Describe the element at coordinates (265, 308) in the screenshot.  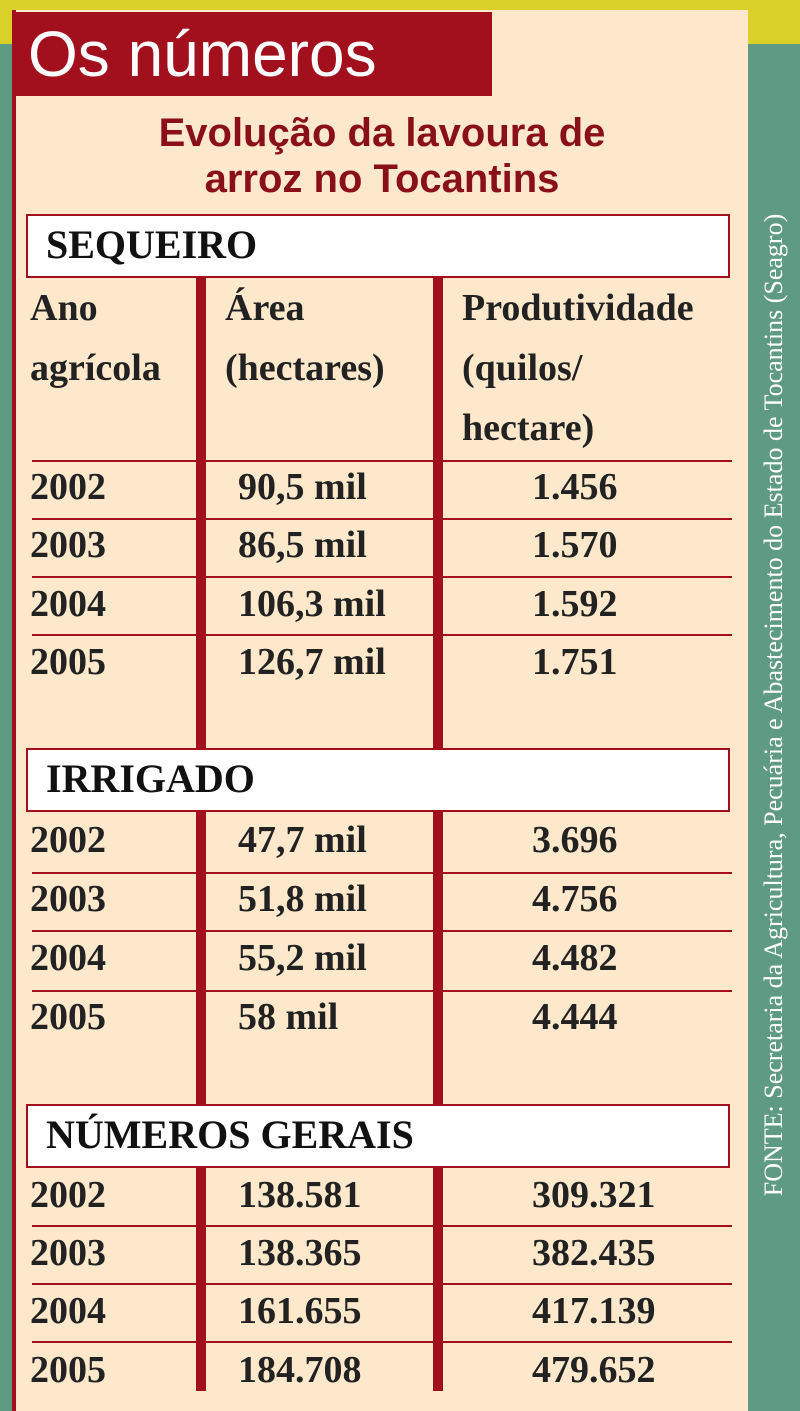
I see `header-area-line-1: Área` at that location.